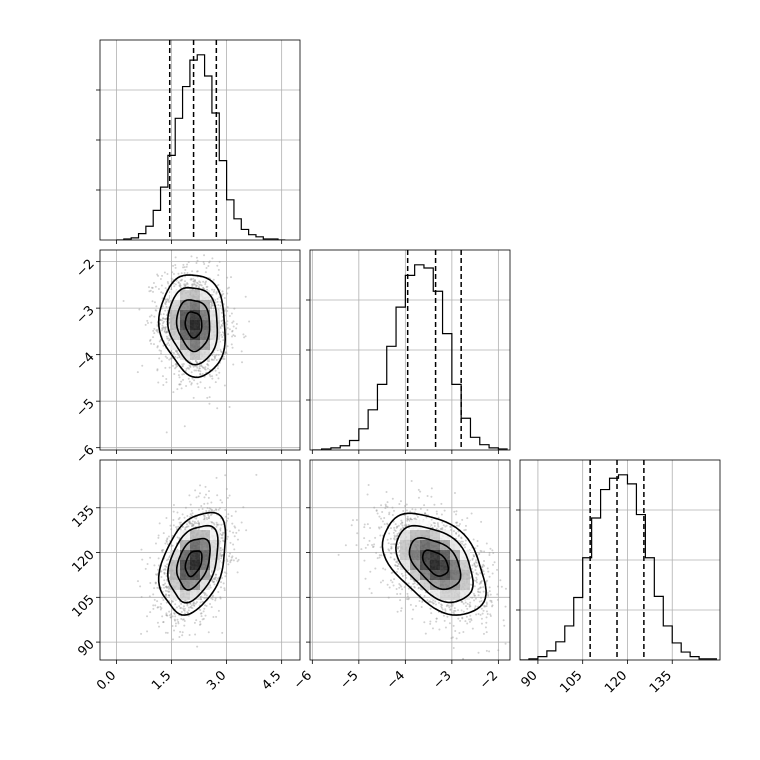 This screenshot has width=760, height=760. What do you see at coordinates (616, 682) in the screenshot?
I see `x-tick-label: 120` at bounding box center [616, 682].